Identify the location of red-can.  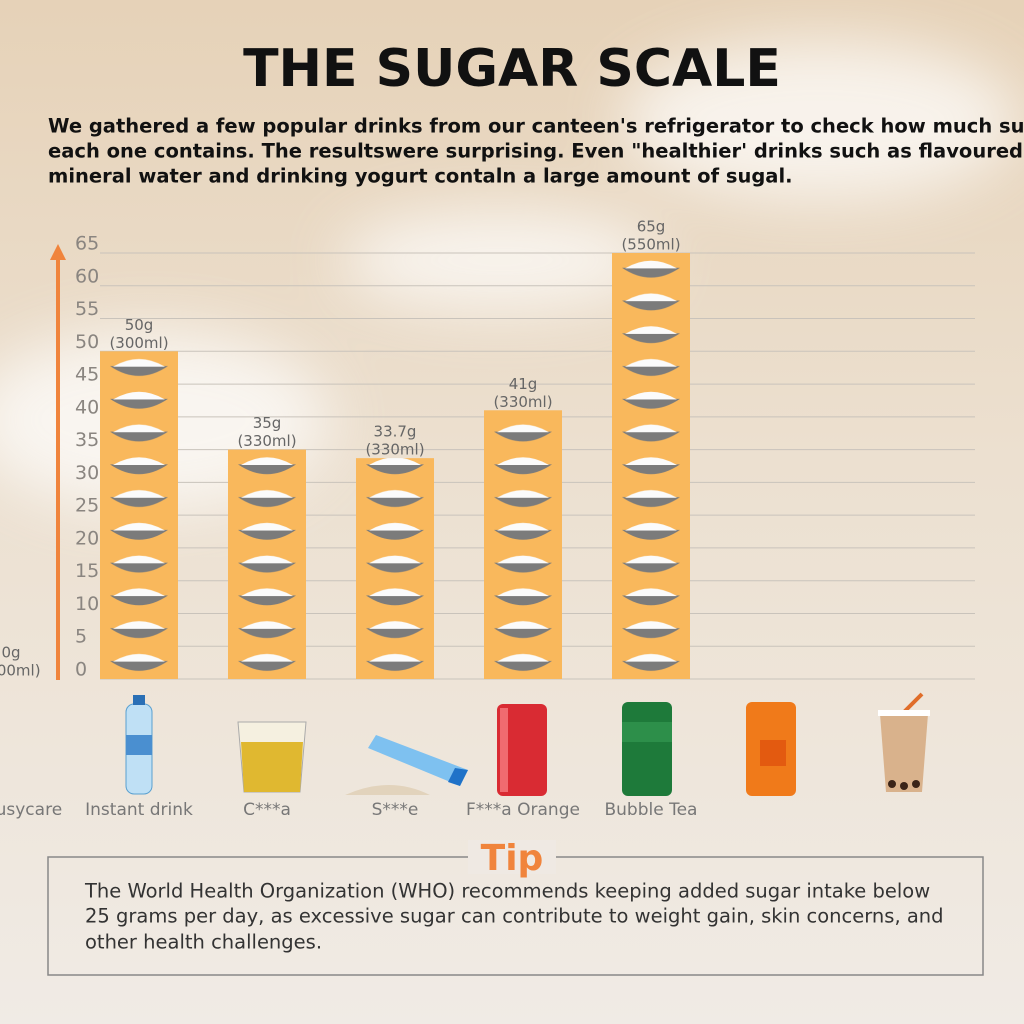
(522, 750).